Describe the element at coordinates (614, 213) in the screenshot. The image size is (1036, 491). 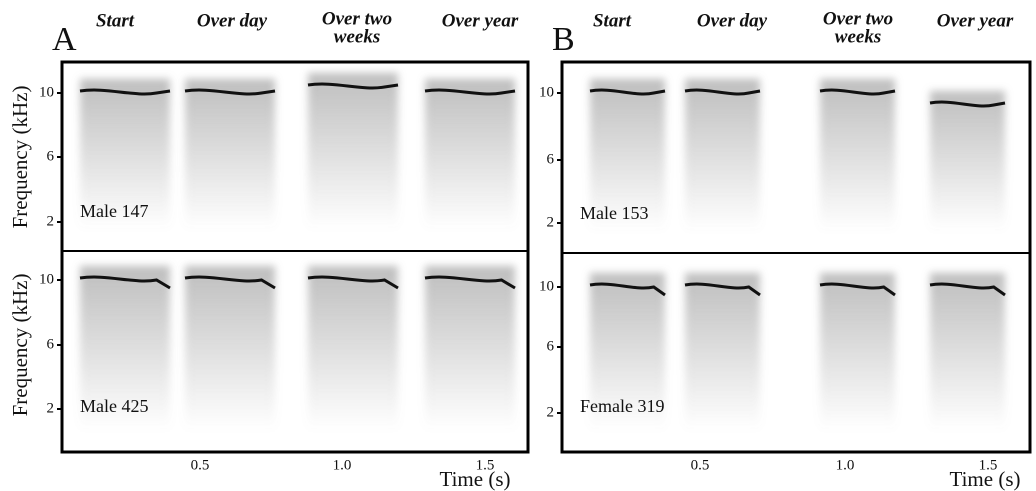
I see `individual-label: Male 153` at that location.